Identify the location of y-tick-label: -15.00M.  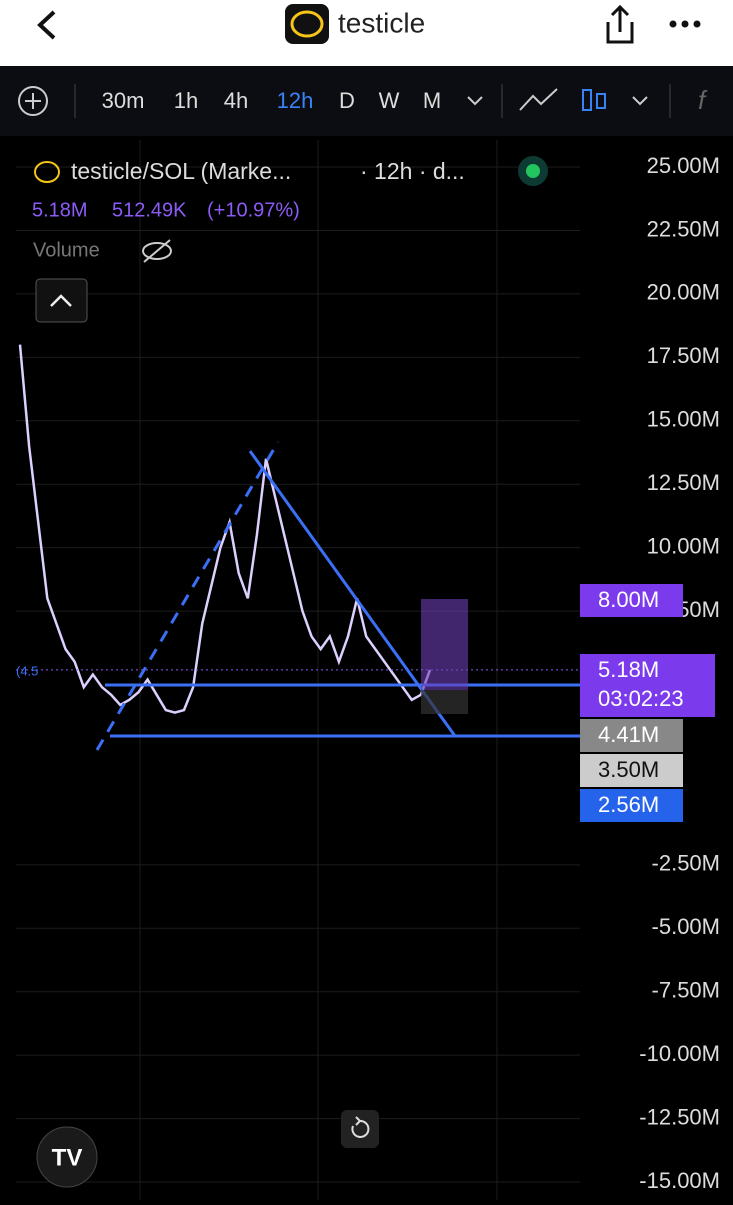
(679, 1180).